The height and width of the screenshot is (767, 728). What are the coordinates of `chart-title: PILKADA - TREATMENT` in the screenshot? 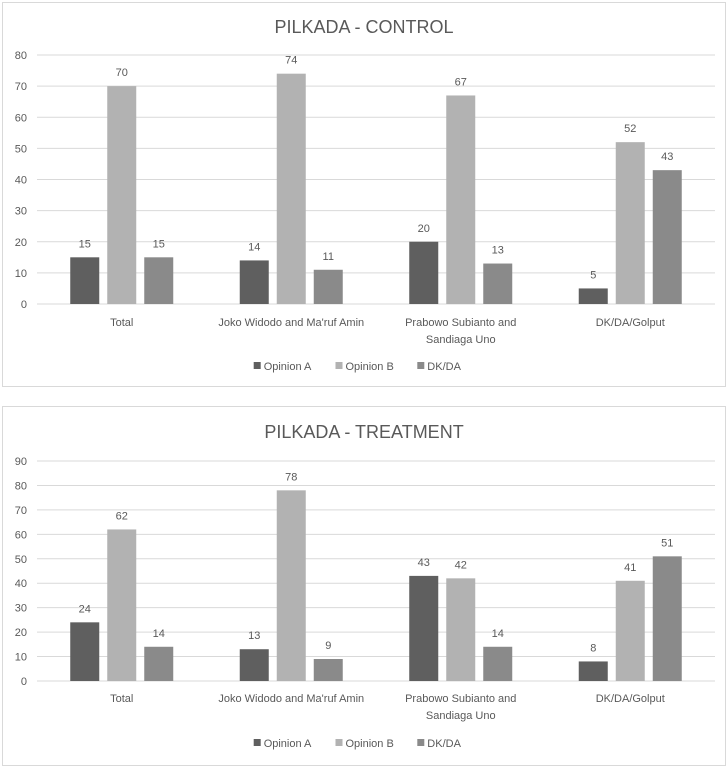 It's located at (363, 432).